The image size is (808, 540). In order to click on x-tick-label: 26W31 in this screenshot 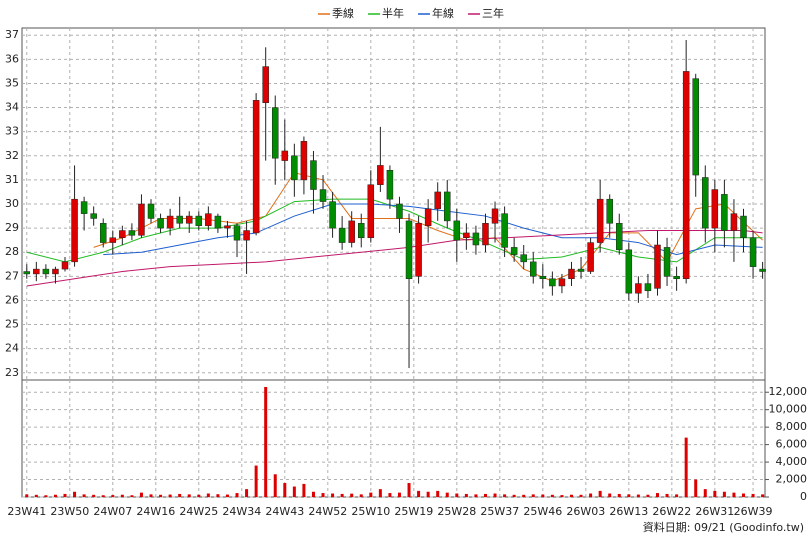, I will do `click(714, 511)`.